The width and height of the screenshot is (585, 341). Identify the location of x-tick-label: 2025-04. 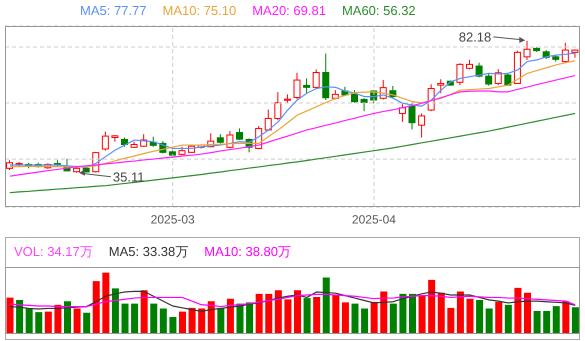
(374, 219).